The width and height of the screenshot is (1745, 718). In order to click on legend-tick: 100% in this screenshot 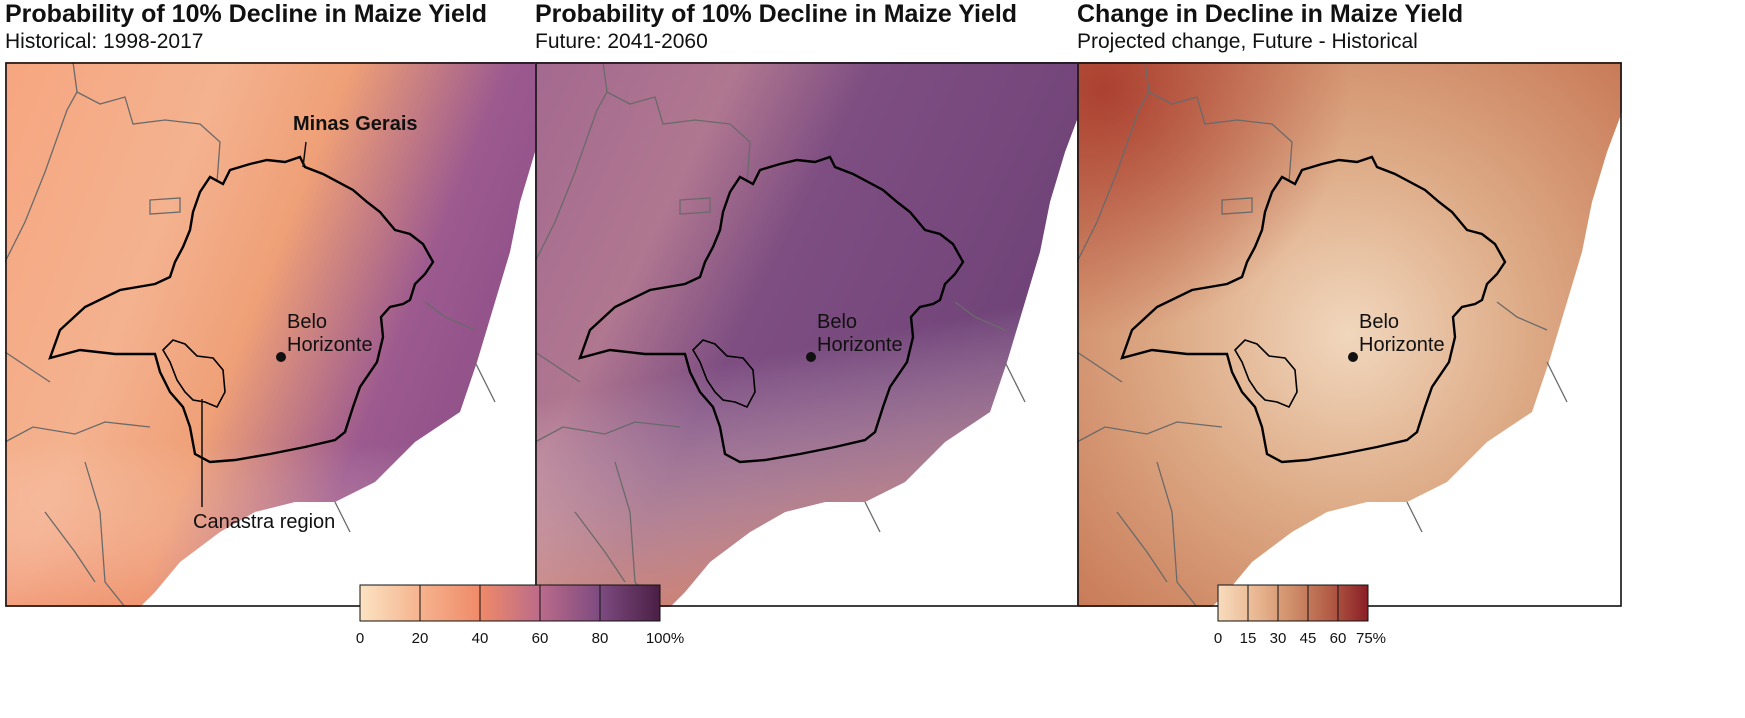, I will do `click(665, 638)`.